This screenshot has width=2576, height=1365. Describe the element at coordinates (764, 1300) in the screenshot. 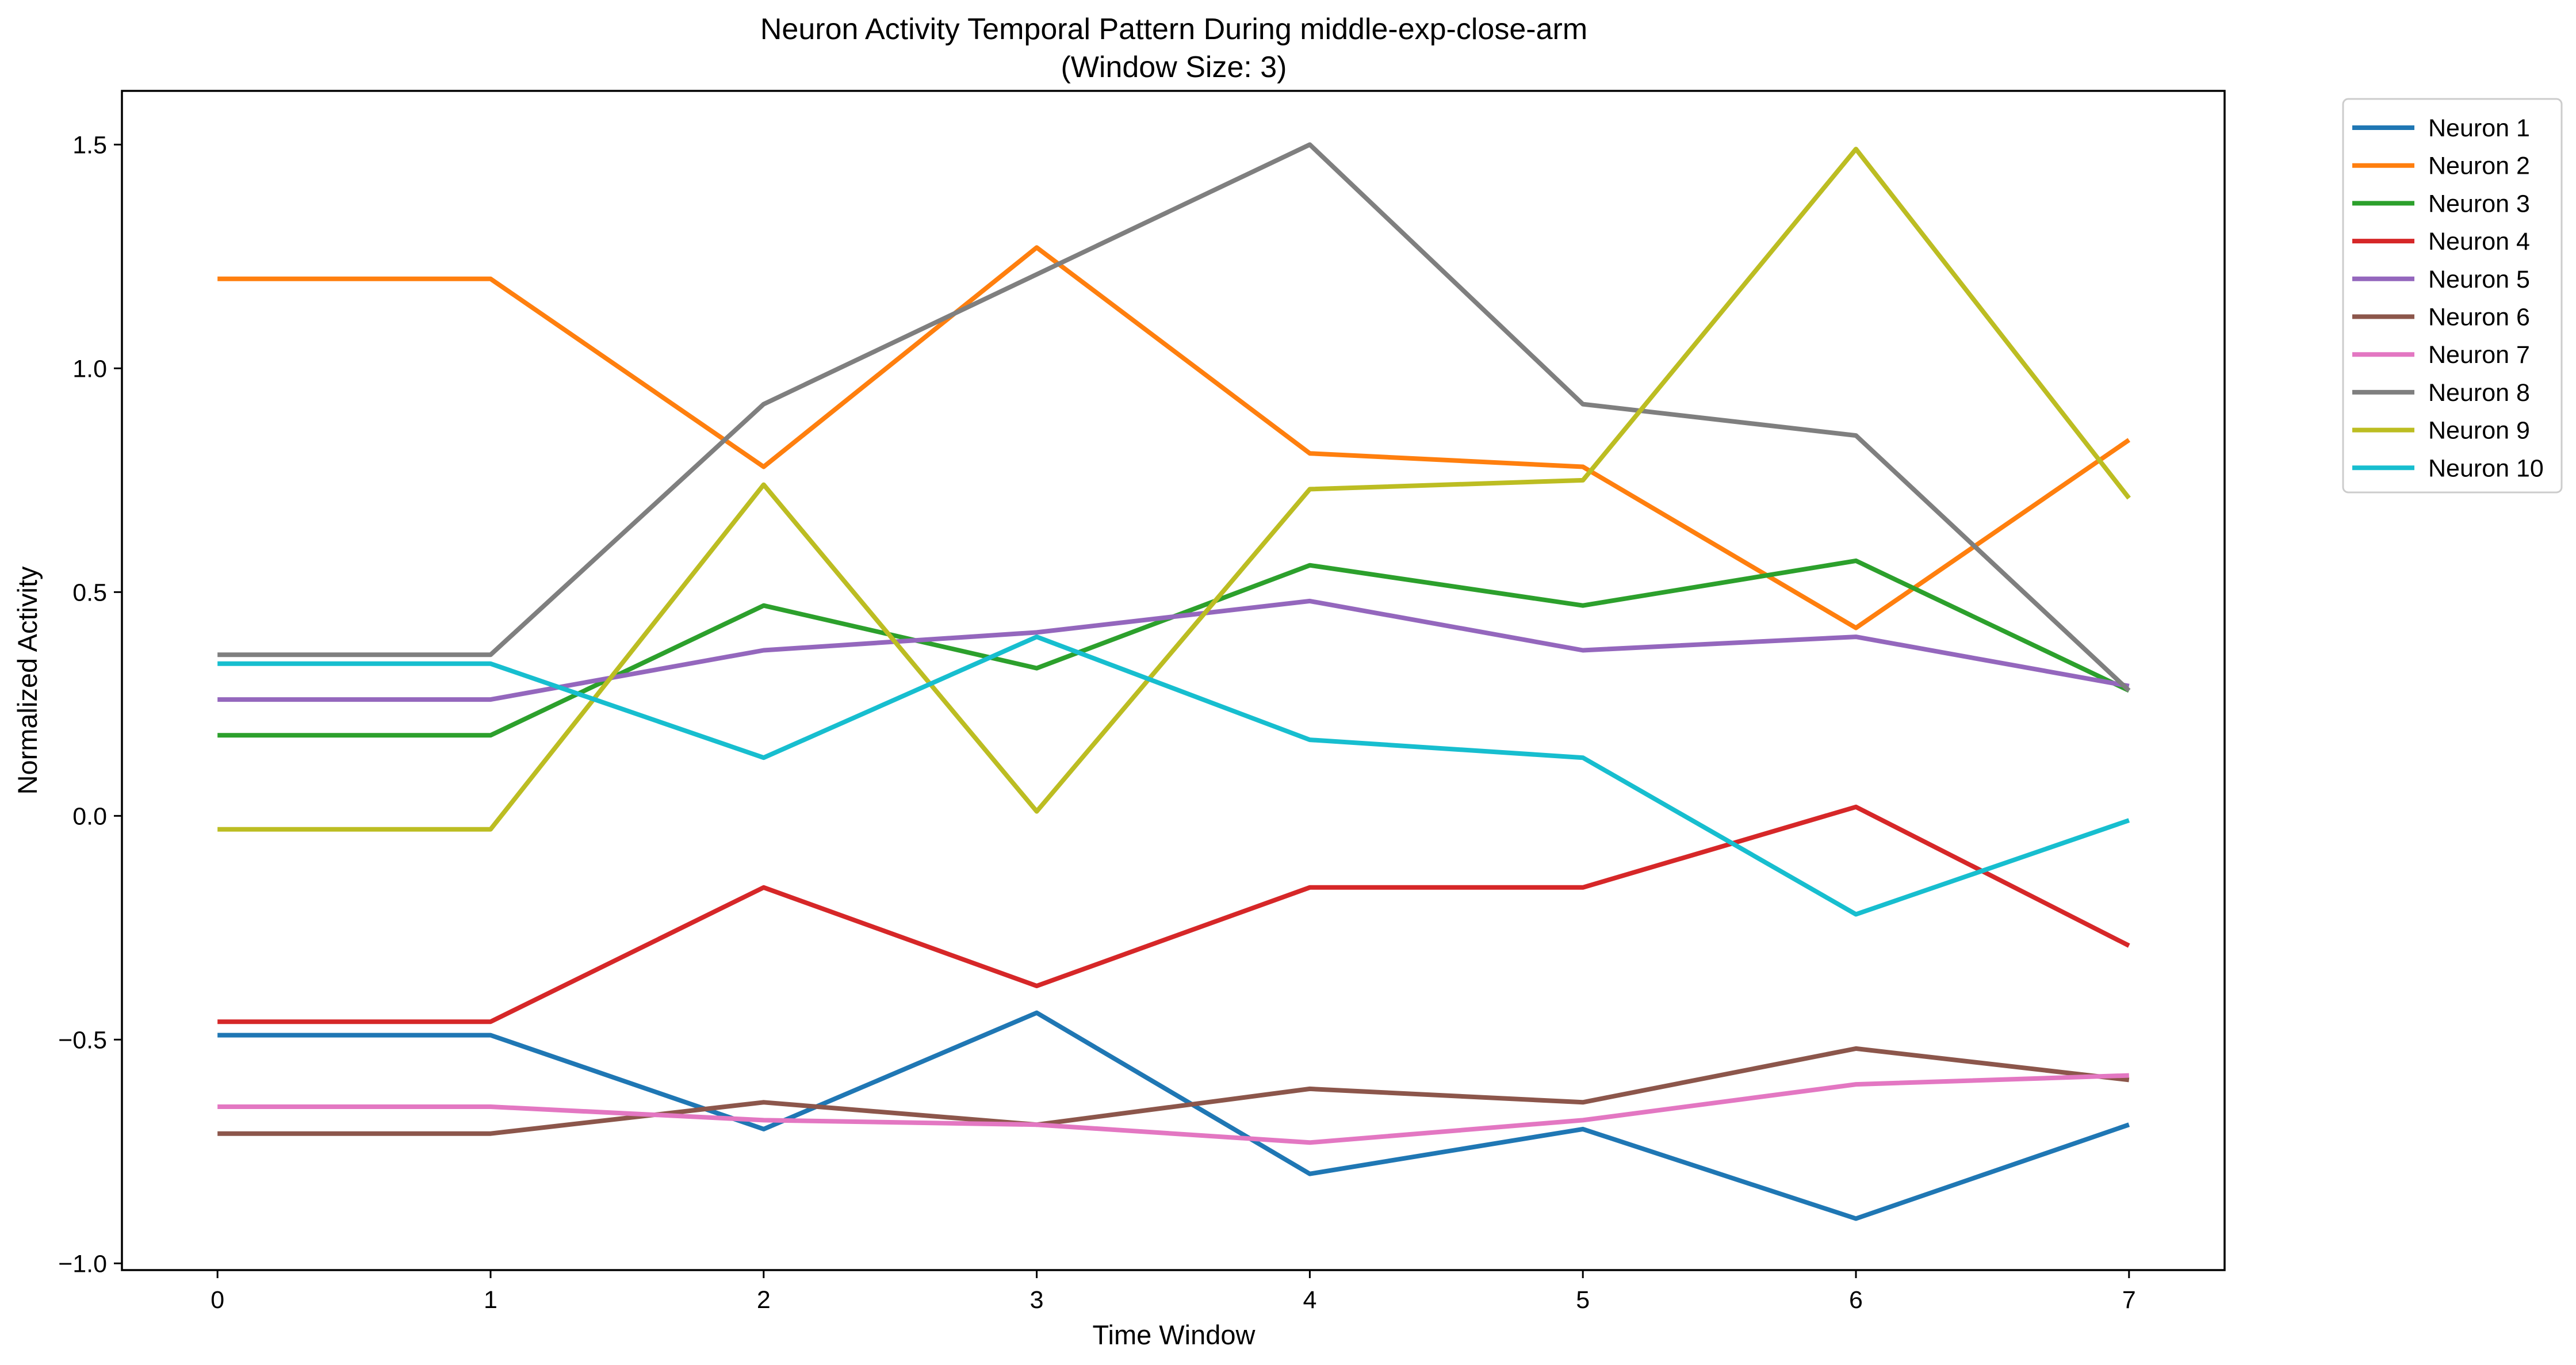

I see `x-tick-label: 2` at that location.